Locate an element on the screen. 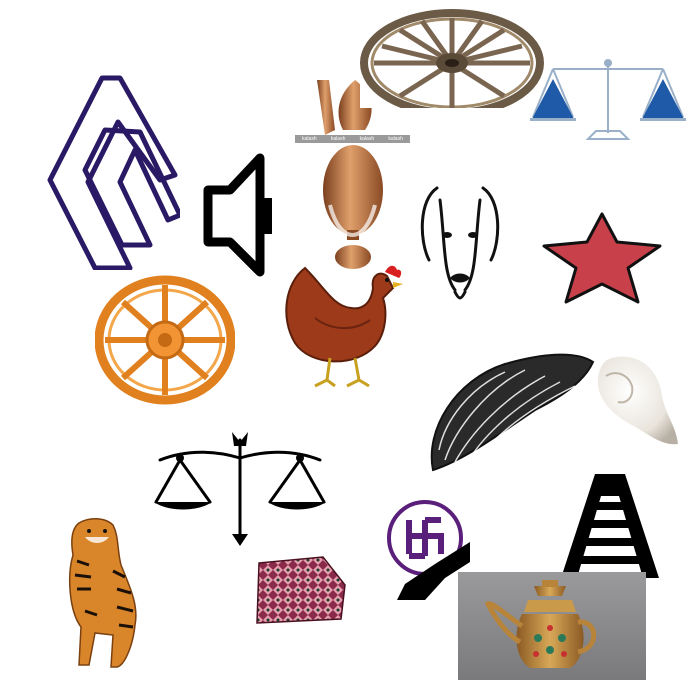  red-star-icon is located at coordinates (602, 257).